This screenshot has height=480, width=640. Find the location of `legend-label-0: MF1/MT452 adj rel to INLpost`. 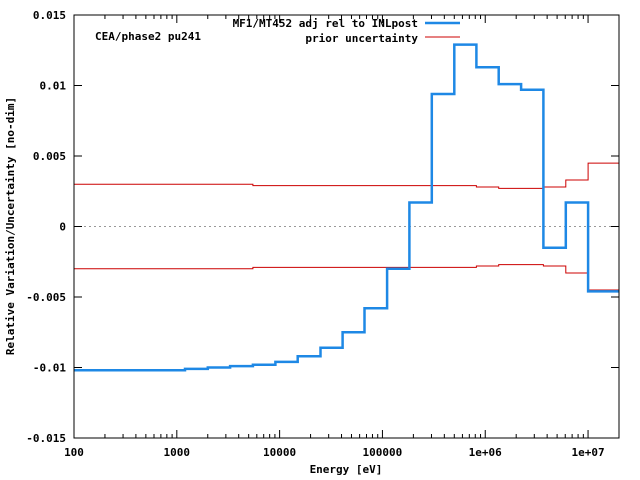

legend-label-0: MF1/MT452 adj rel to INLpost is located at coordinates (325, 23).